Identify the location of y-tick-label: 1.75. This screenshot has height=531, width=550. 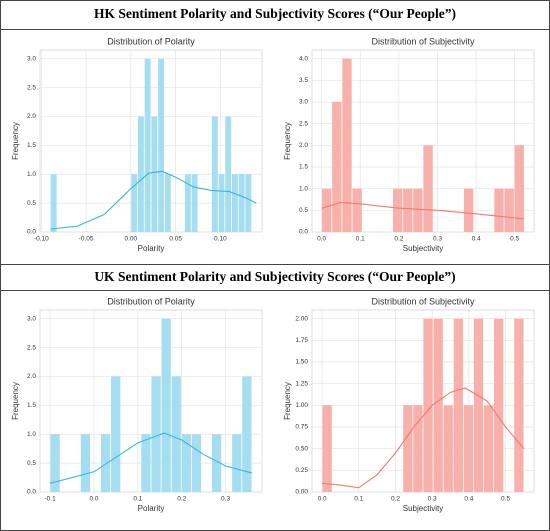
(301, 340).